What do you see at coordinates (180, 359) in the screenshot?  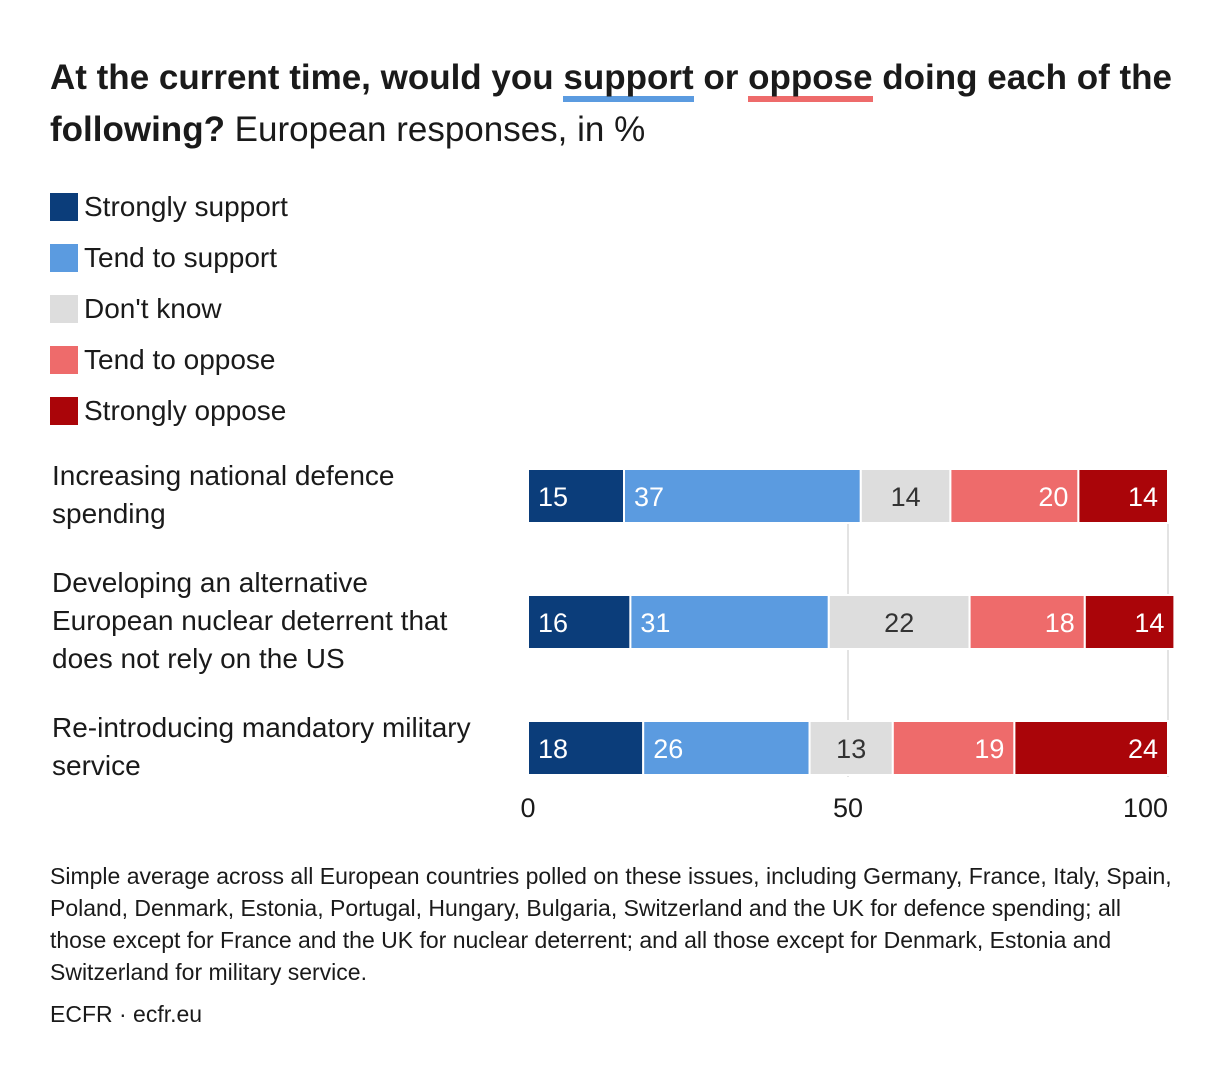 I see `legend-label-tend-to-oppose: Tend to oppose` at bounding box center [180, 359].